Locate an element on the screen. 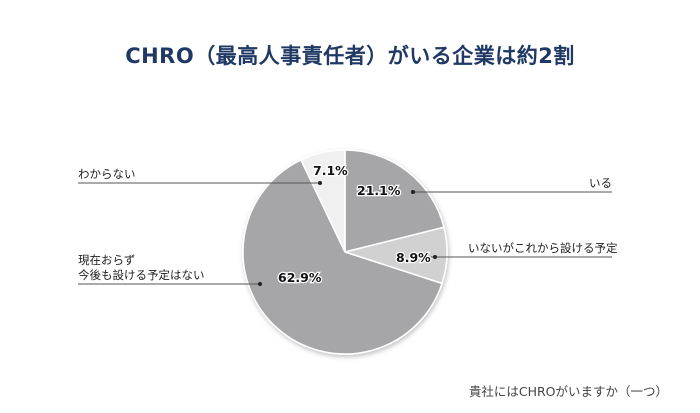 Image resolution: width=700 pixels, height=413 pixels. label-unknown: わからない is located at coordinates (107, 174).